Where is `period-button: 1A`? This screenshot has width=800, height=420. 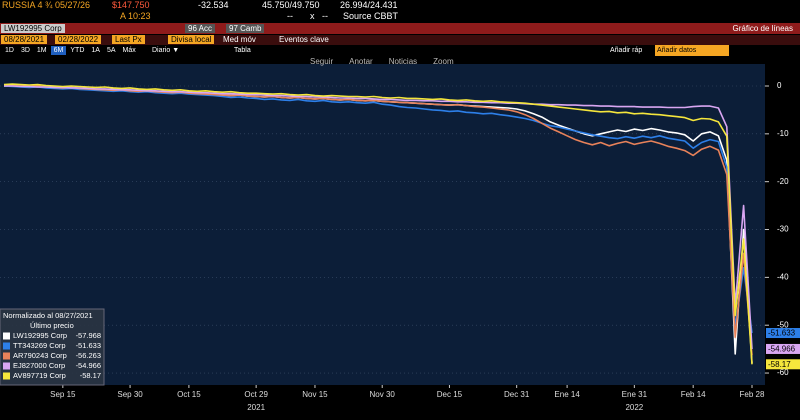
period-button: 1A is located at coordinates (95, 50).